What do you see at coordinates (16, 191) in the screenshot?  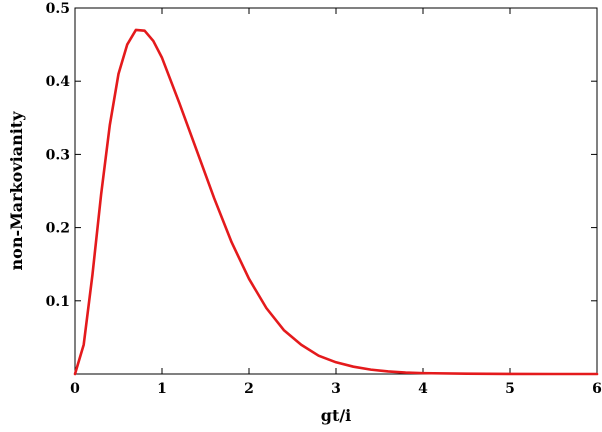 I see `y-axis-label: non-Markovianity` at bounding box center [16, 191].